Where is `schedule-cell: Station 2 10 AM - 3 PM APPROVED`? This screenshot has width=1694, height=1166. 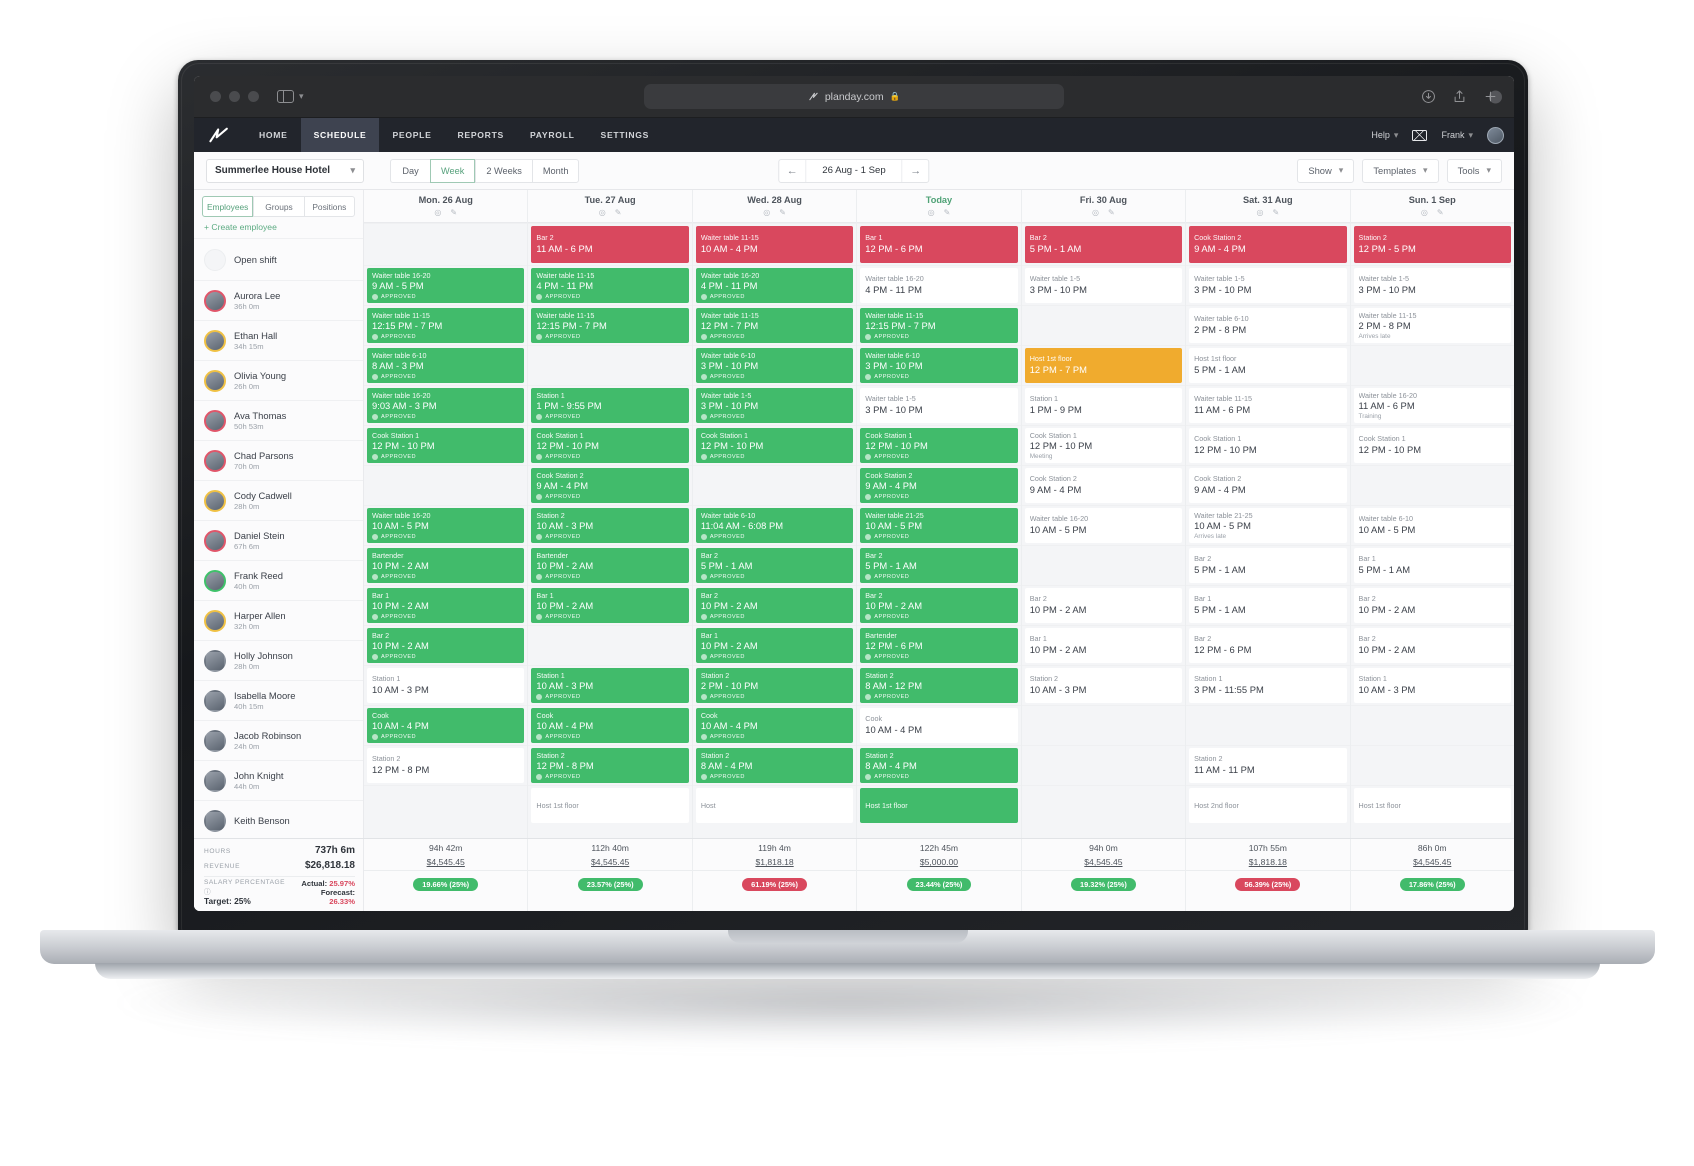 schedule-cell: Station 2 10 AM - 3 PM APPROVED is located at coordinates (610, 525).